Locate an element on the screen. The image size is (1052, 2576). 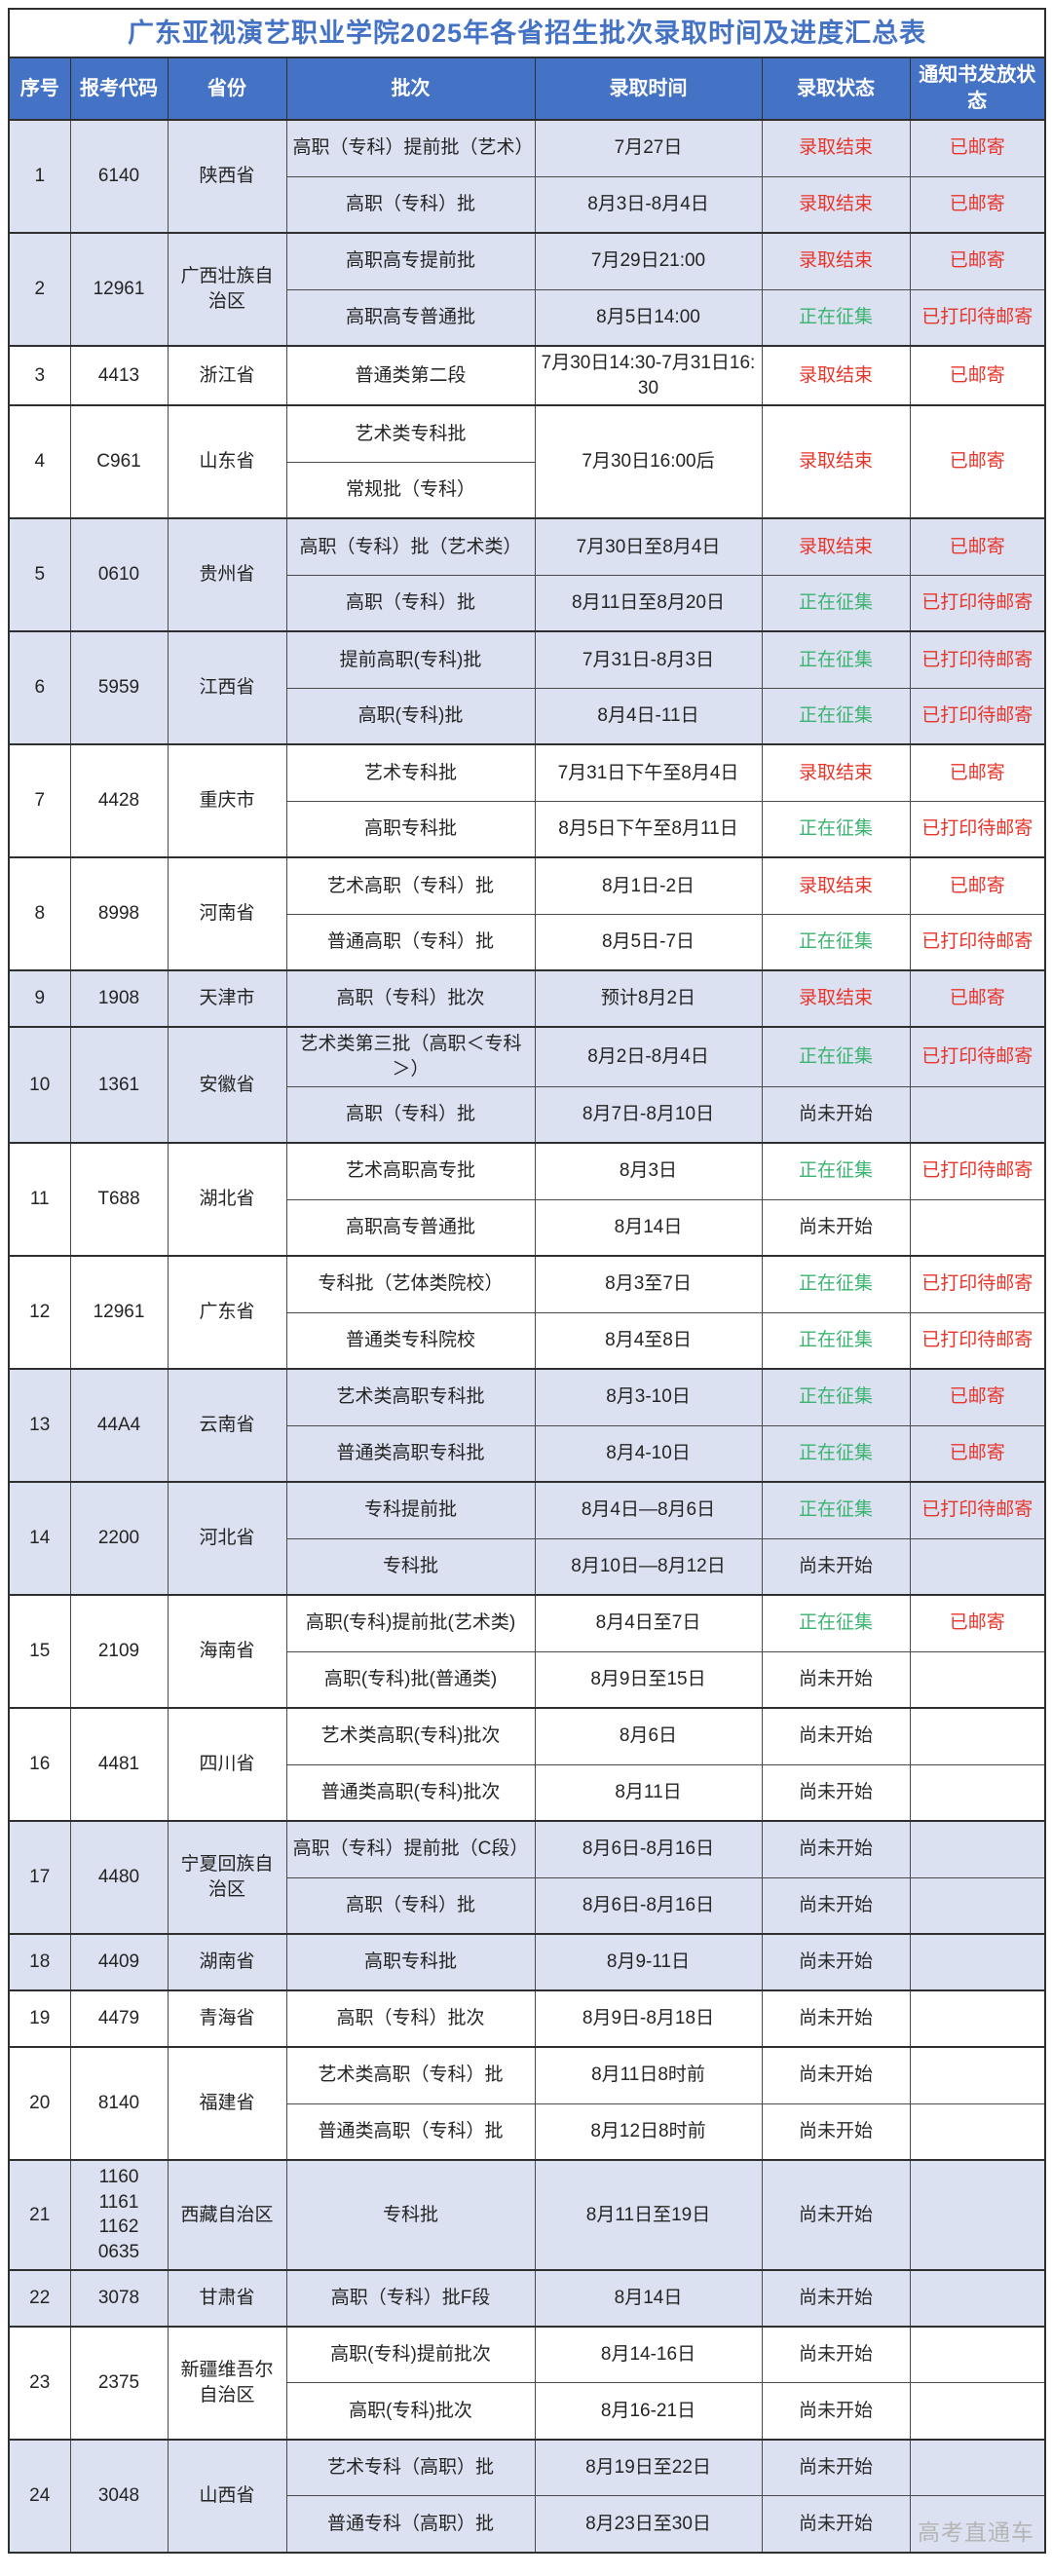
batch-name-cell: 专科提前批 is located at coordinates (410, 1510).